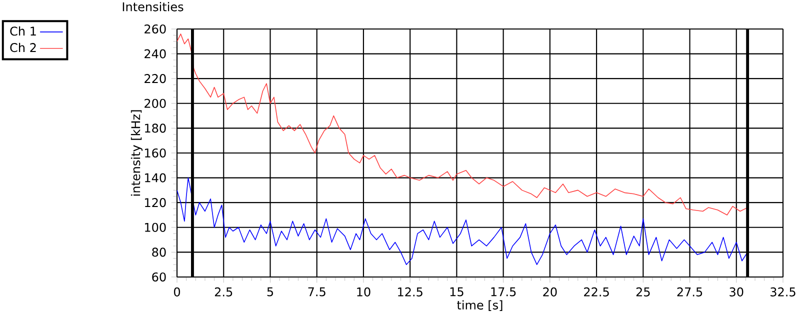  Describe the element at coordinates (155, 227) in the screenshot. I see `y-tick-label: 100` at that location.